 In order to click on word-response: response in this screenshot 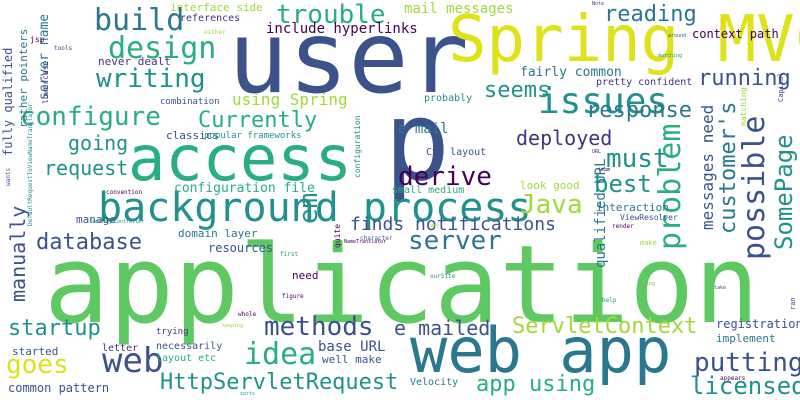, I will do `click(639, 110)`.